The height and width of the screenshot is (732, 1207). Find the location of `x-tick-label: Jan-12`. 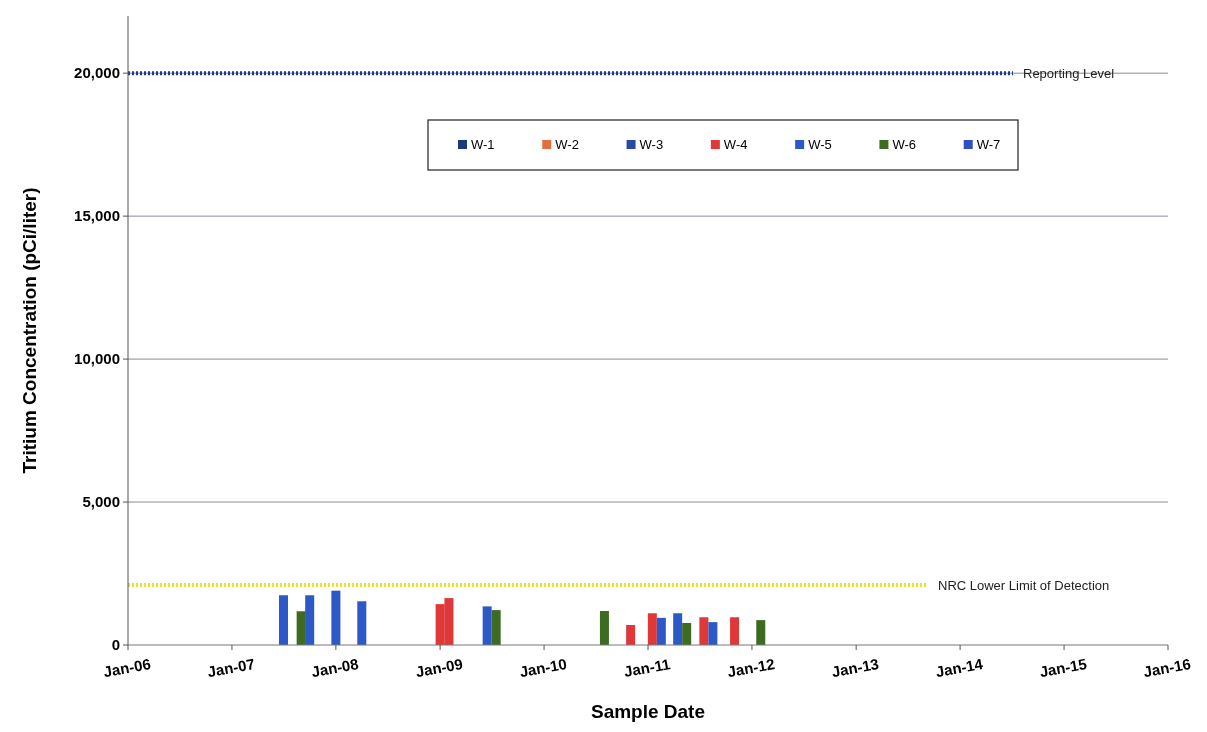

x-tick-label: Jan-12 is located at coordinates (751, 668).